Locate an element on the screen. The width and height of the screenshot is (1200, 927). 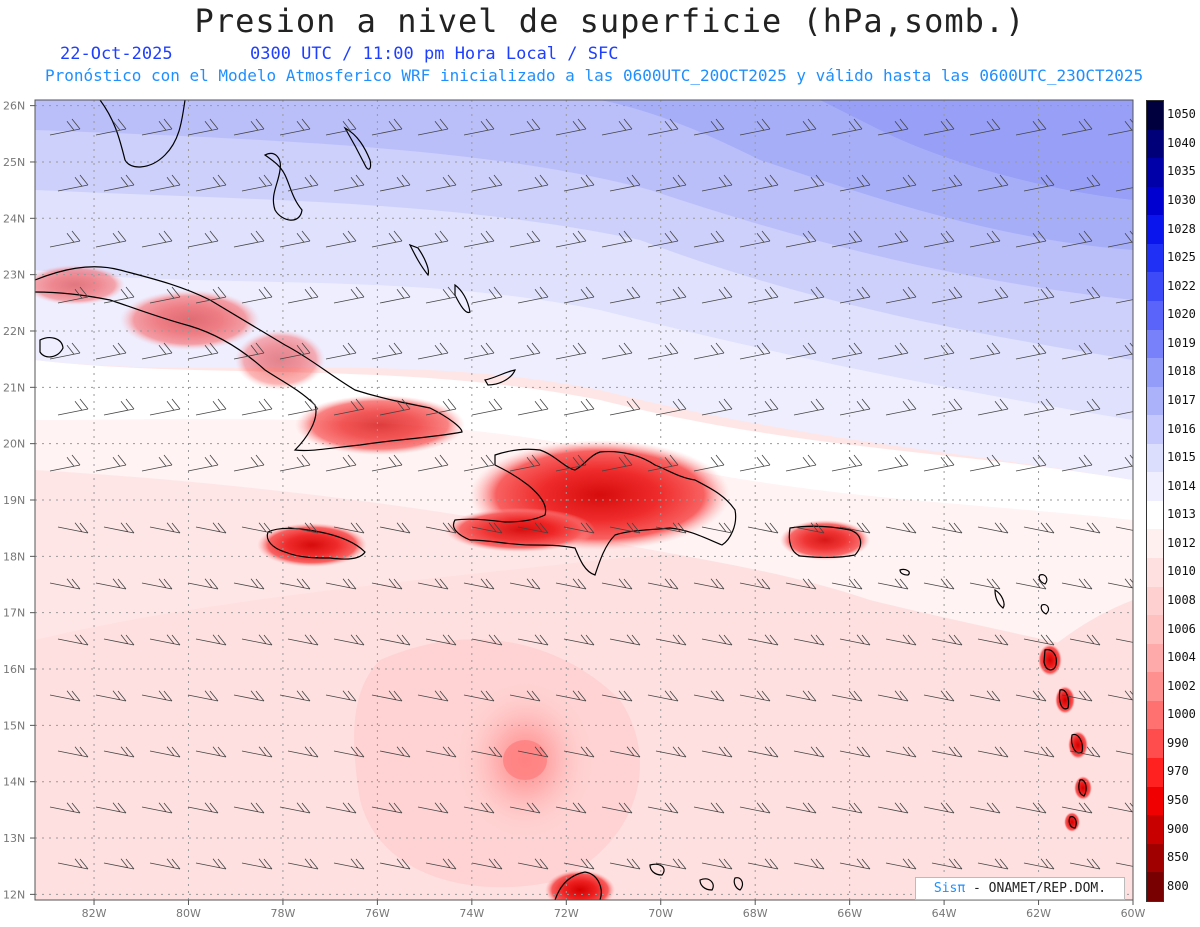
lat-tick-label: 26N is located at coordinates (14, 106).